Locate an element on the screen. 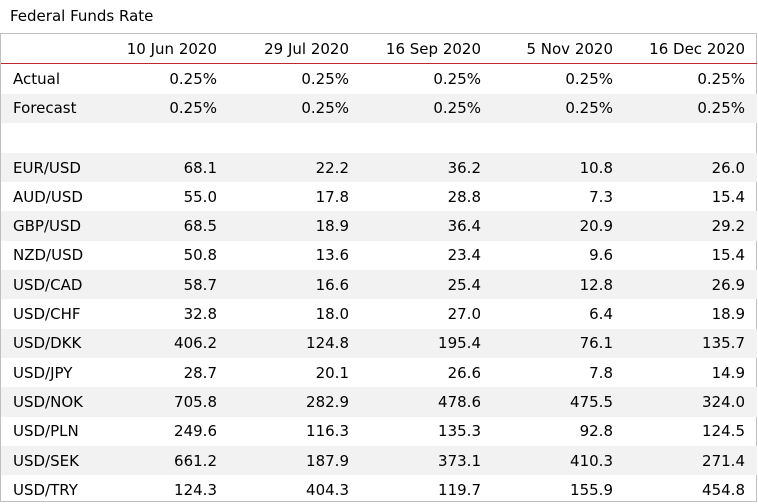  table-cell: 50.8 is located at coordinates (200, 255).